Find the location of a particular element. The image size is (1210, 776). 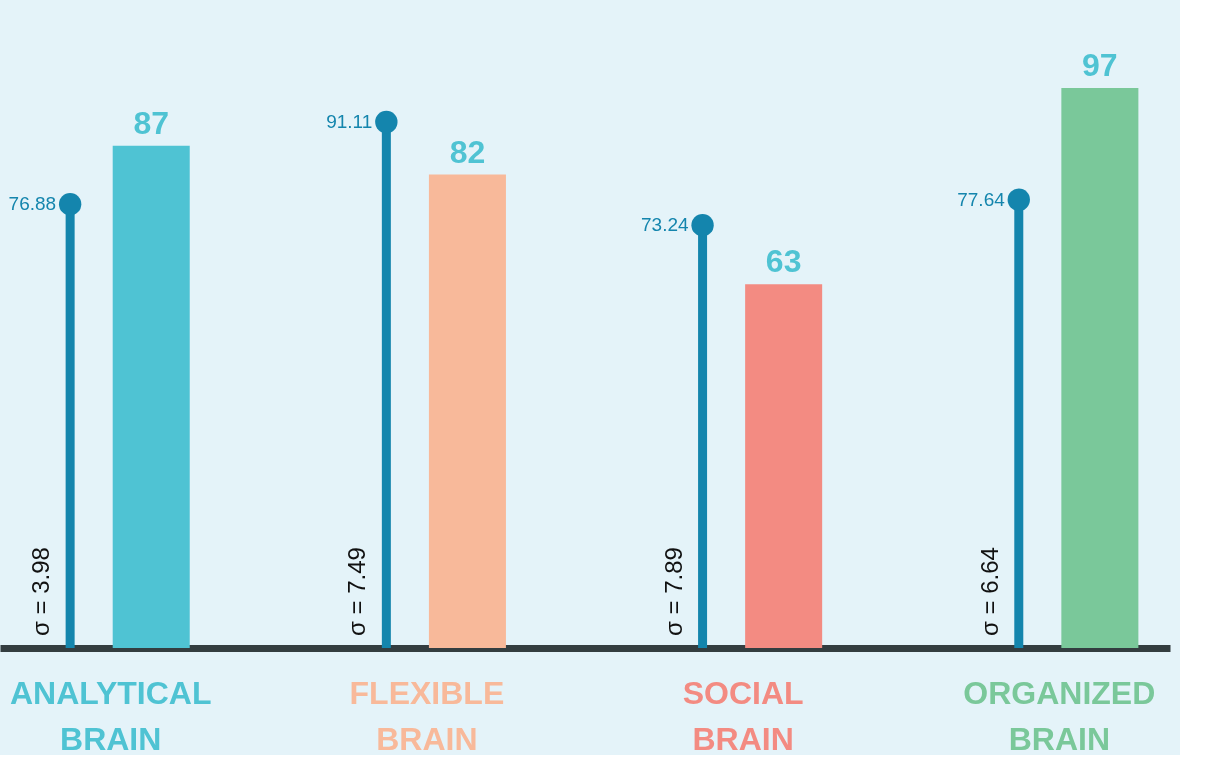

data-label: 97 is located at coordinates (1100, 65).